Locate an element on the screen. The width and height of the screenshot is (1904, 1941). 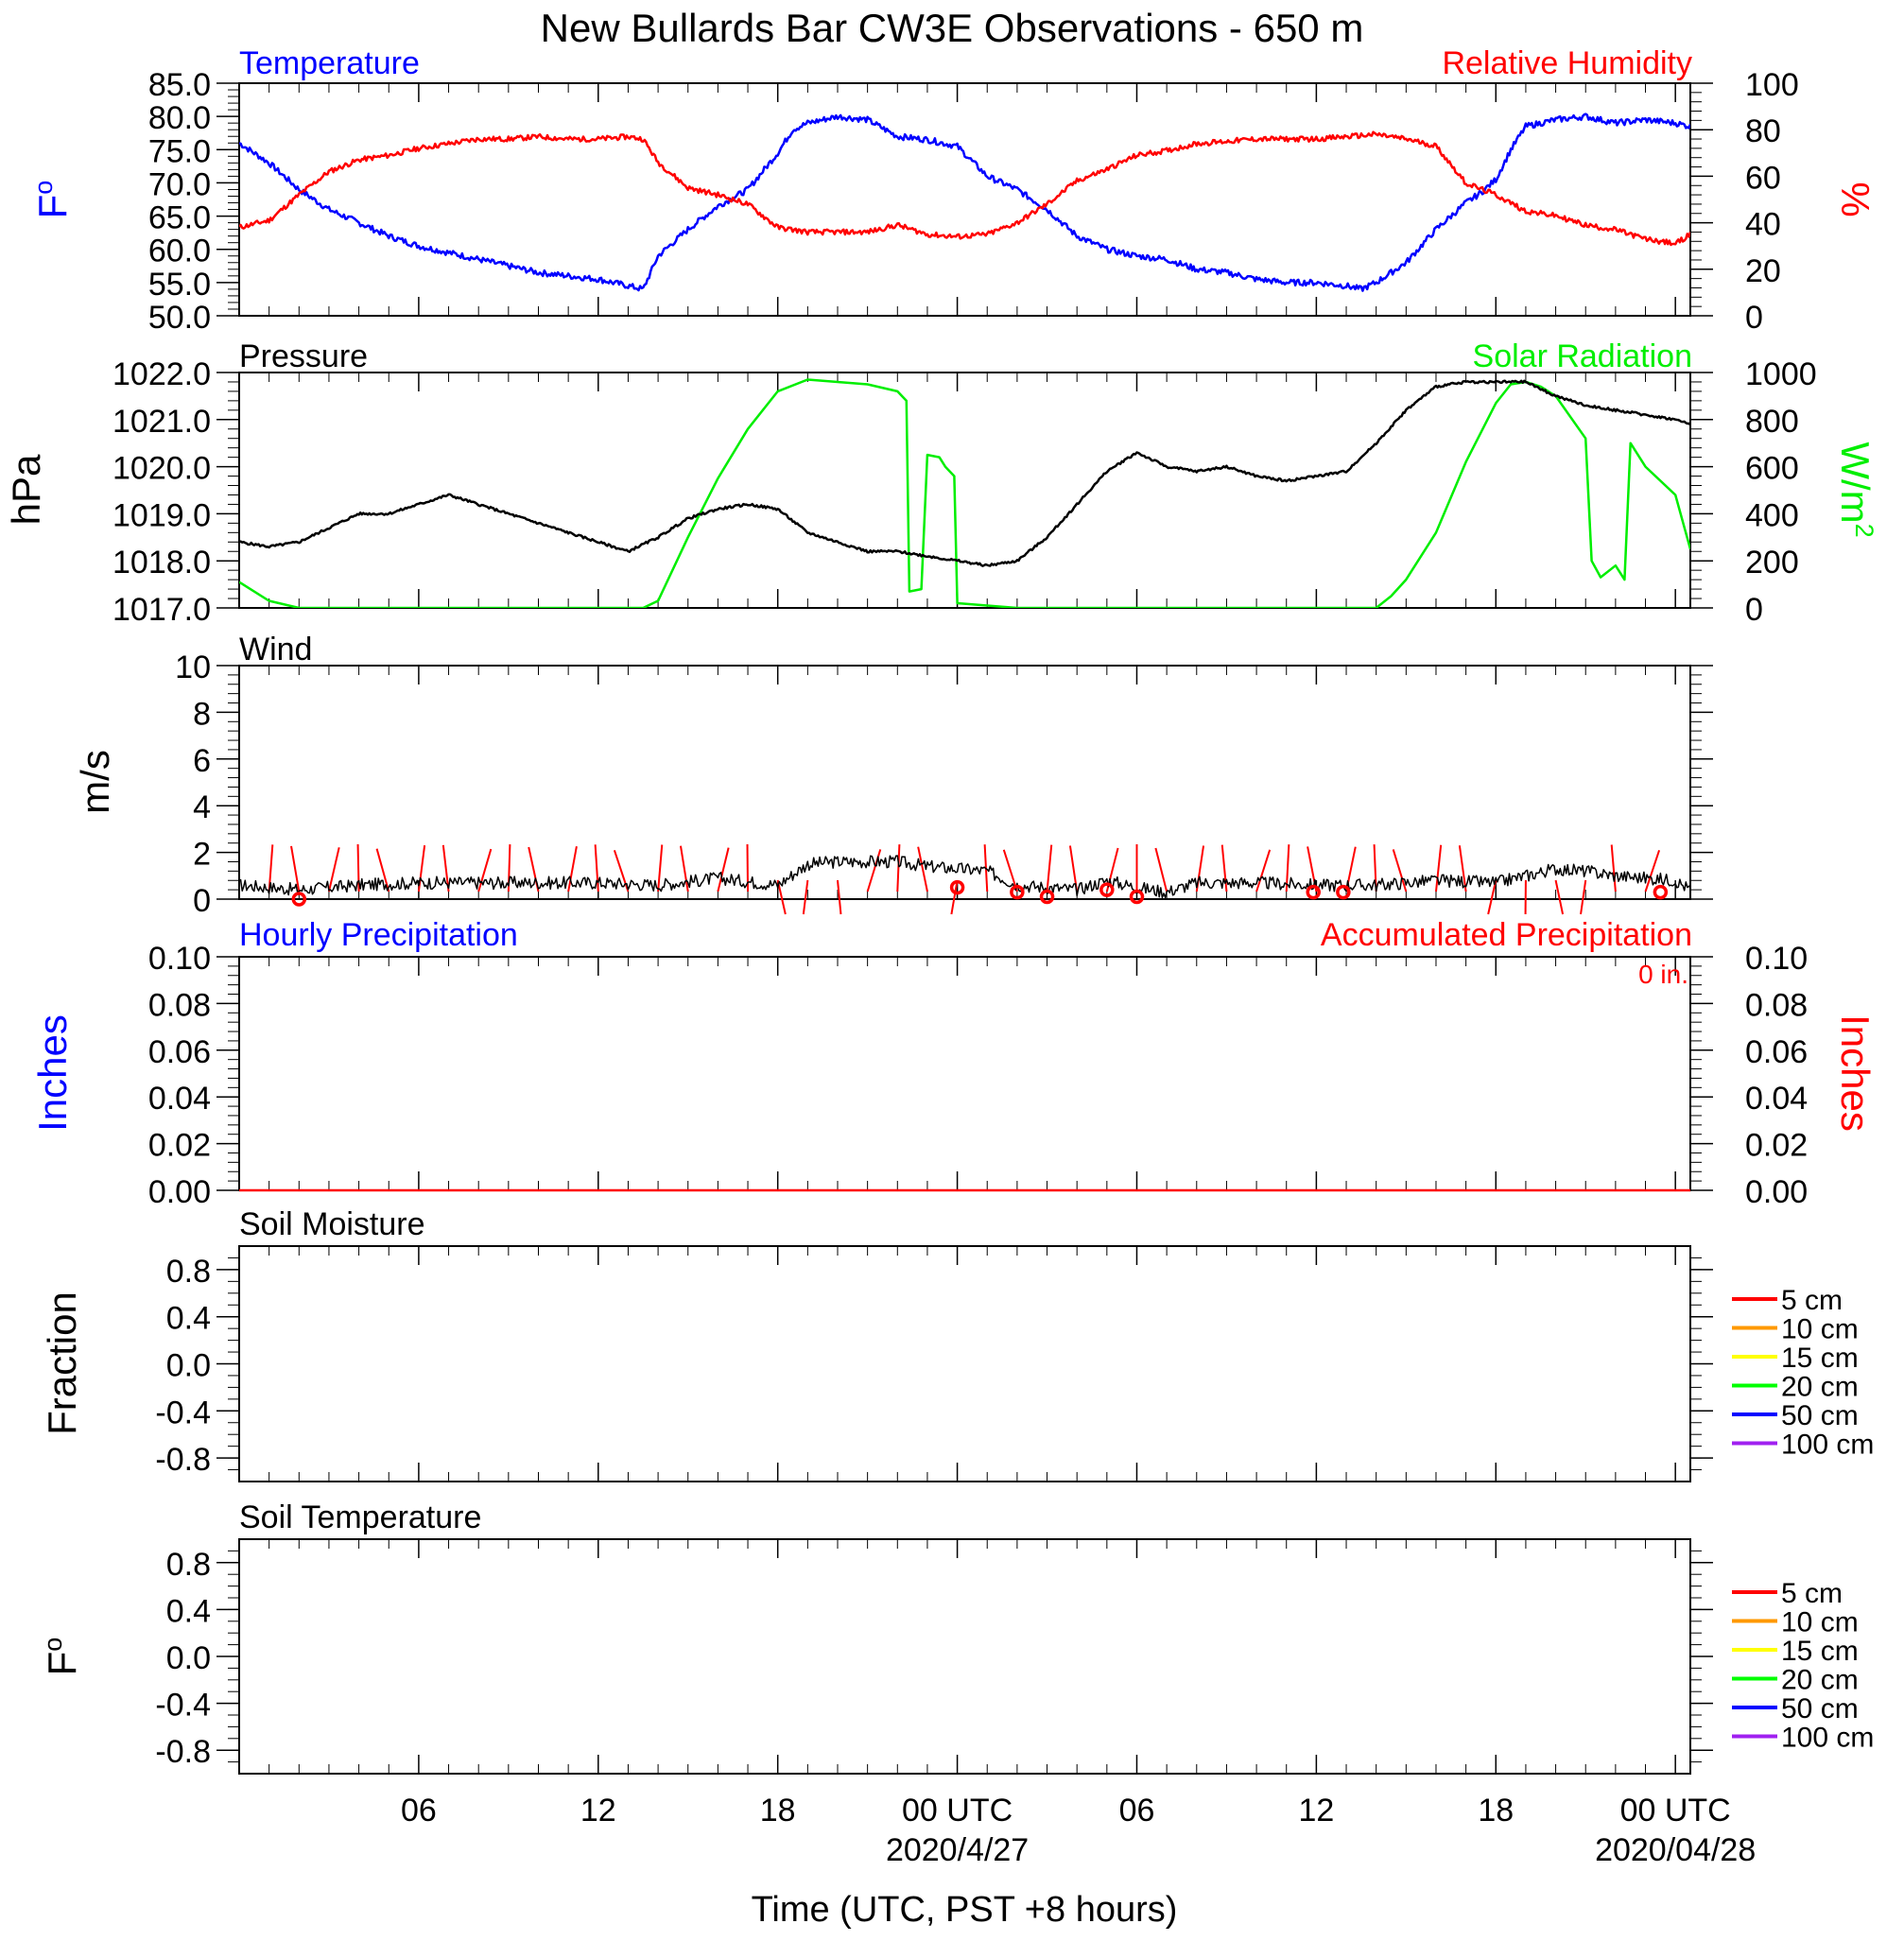
soil-moisture-title: Soil Moisture is located at coordinates (332, 1224).